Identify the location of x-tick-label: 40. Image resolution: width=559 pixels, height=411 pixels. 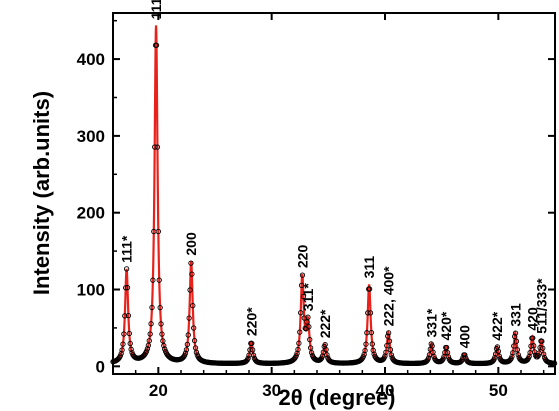
(385, 390).